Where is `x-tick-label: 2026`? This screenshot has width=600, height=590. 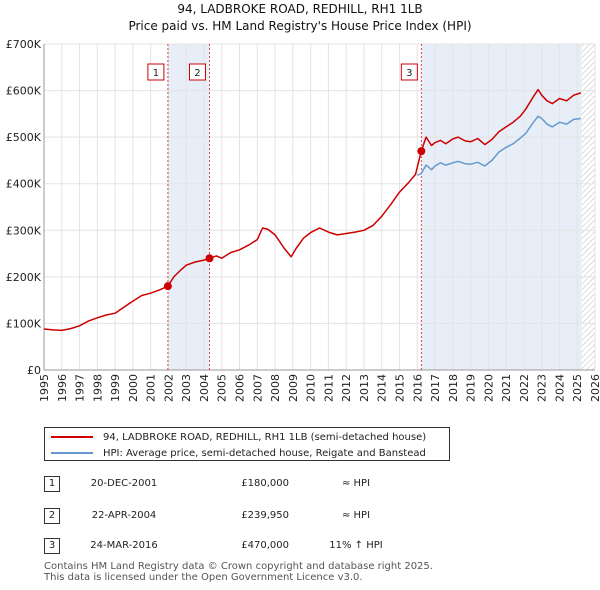
x-tick-label: 2026 is located at coordinates (594, 388).